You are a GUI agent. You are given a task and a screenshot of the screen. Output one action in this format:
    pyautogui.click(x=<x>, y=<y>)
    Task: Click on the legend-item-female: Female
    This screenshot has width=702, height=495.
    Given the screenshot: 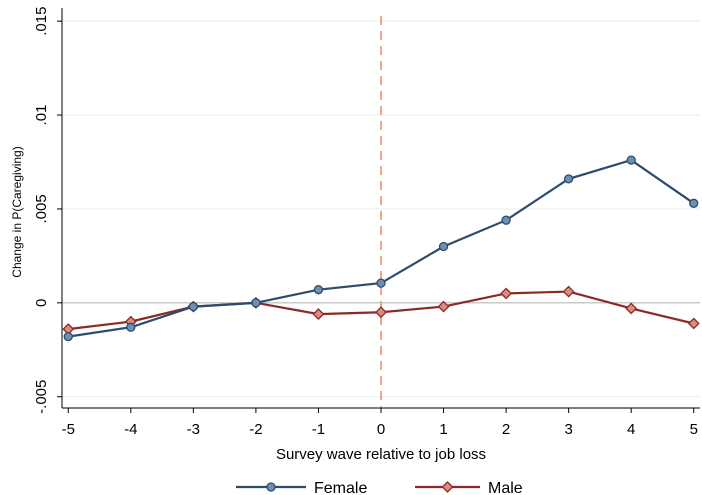 What is the action you would take?
    pyautogui.click(x=301, y=487)
    